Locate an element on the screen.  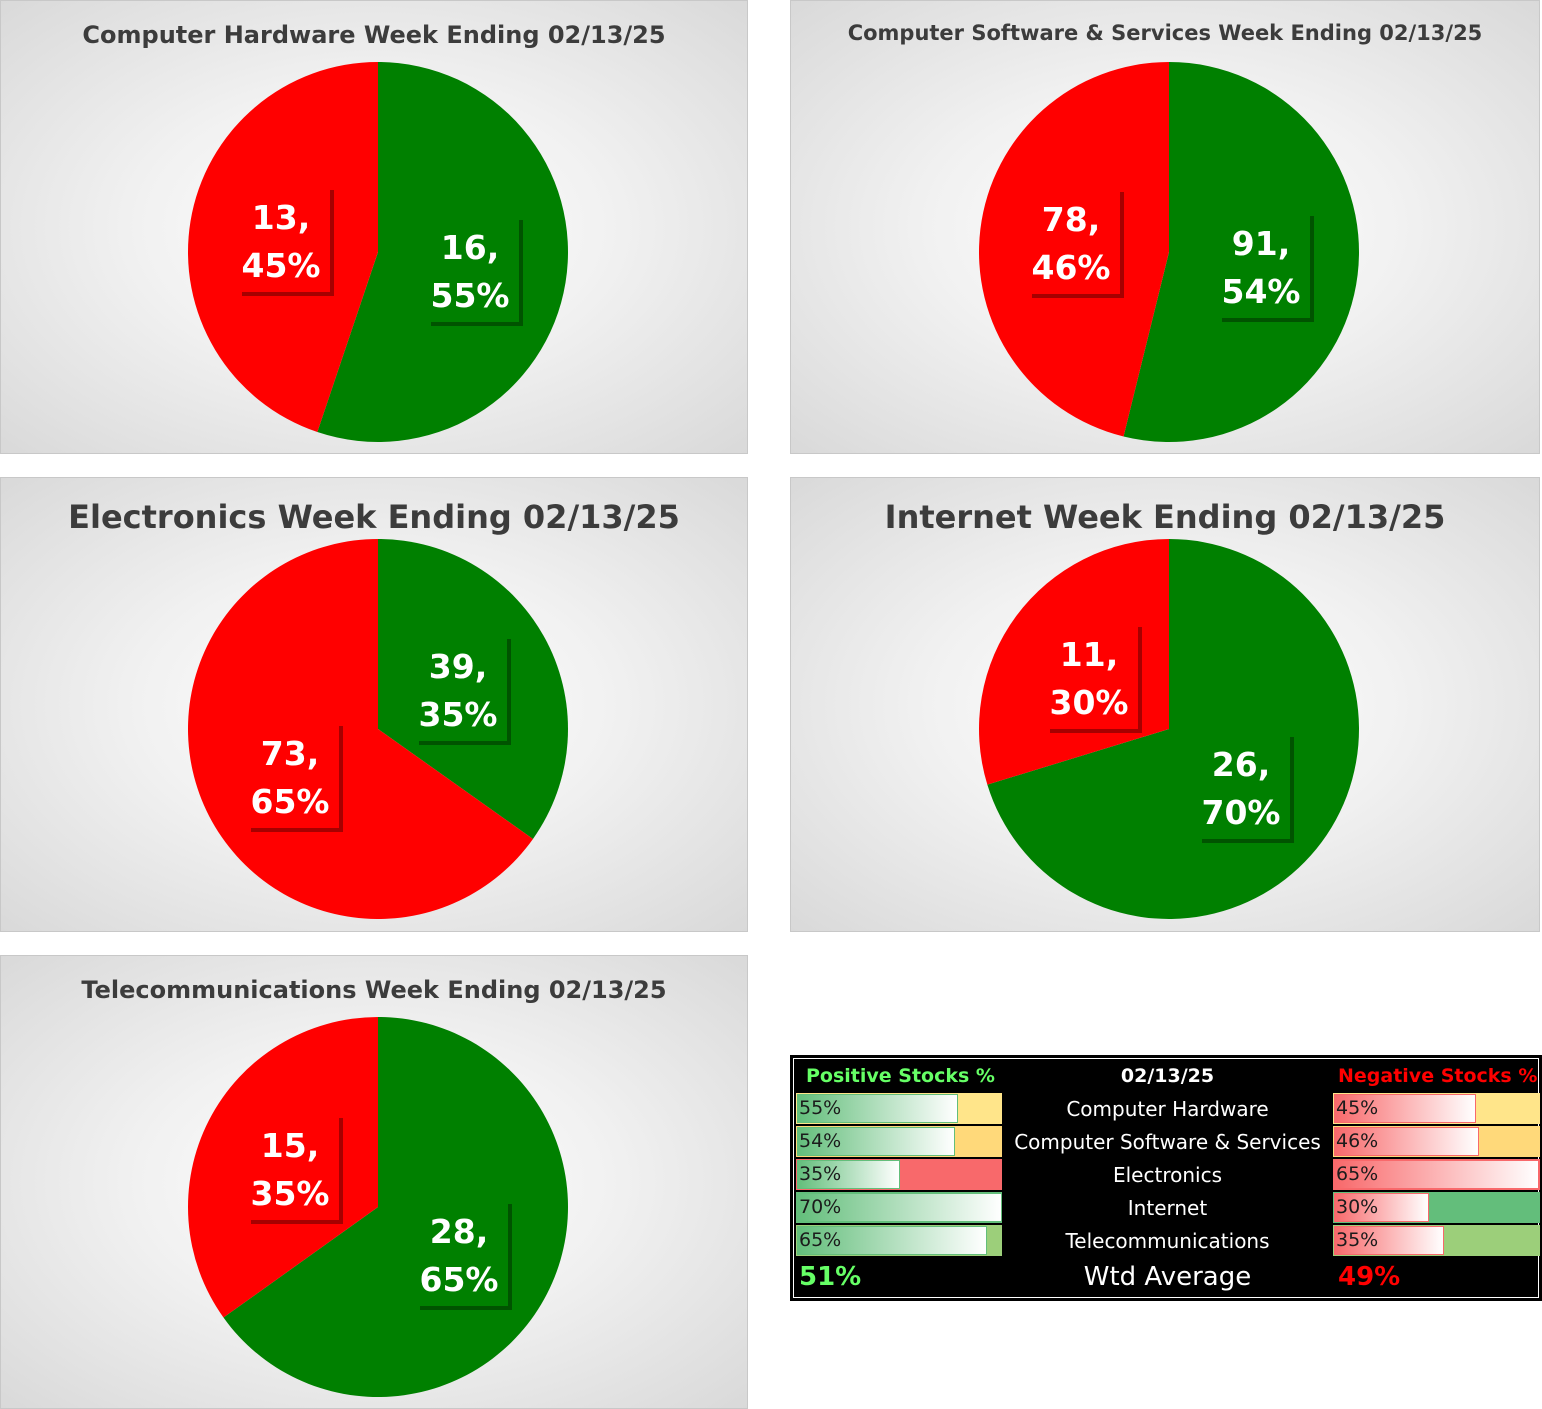
category-name: Computer Software & Services is located at coordinates (1167, 1142).